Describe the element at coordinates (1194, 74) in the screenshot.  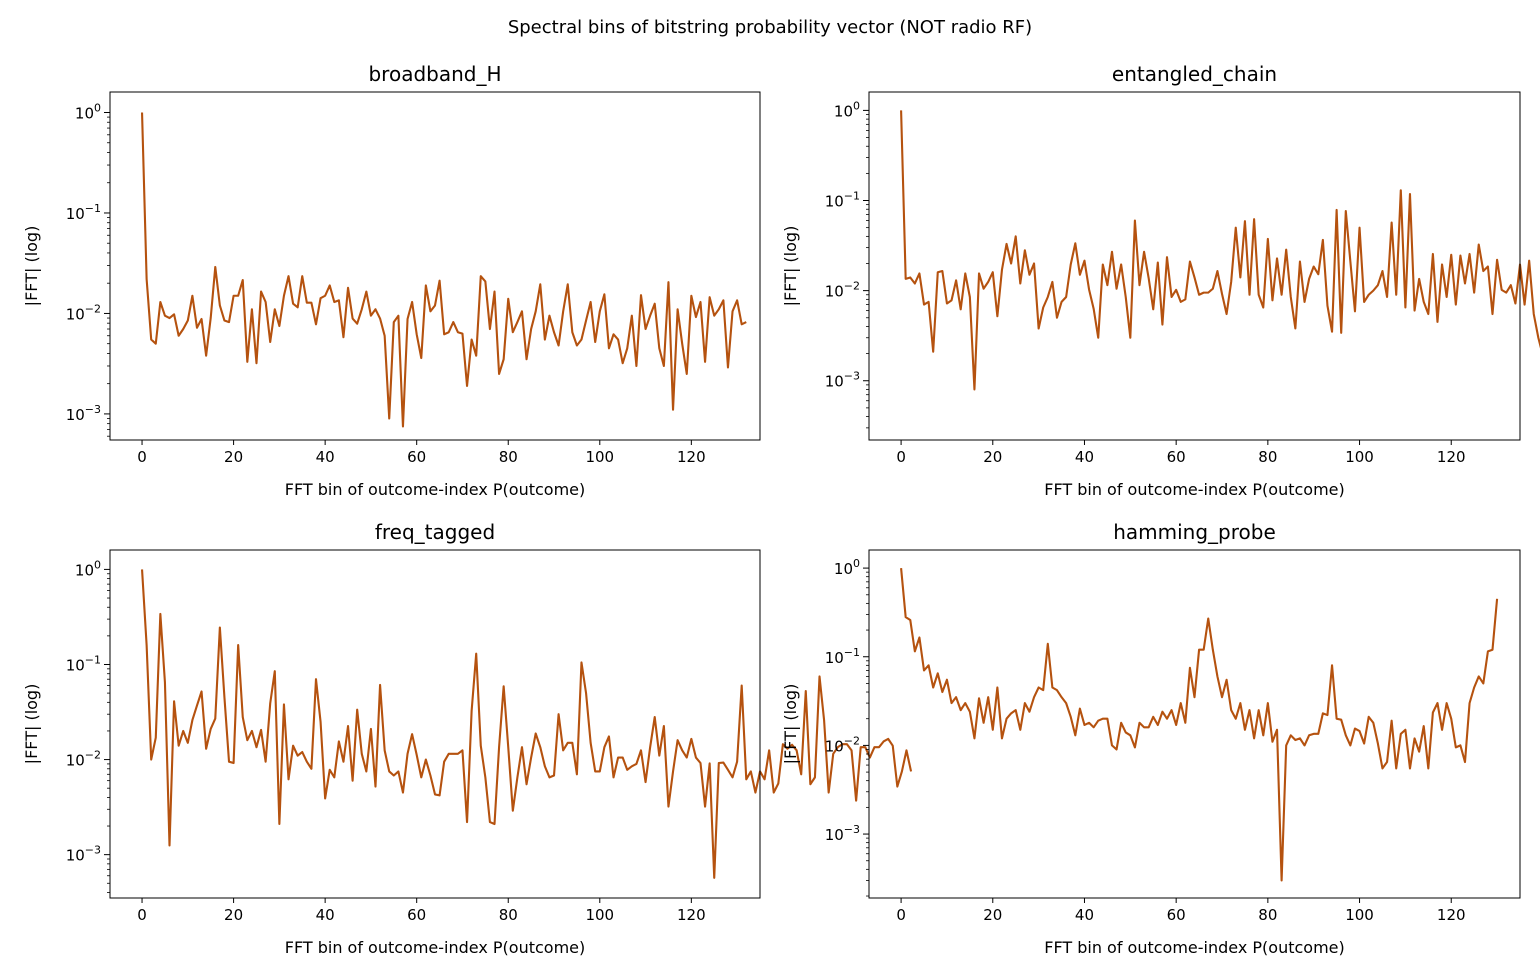
I see `subplot-title: entangled_chain` at that location.